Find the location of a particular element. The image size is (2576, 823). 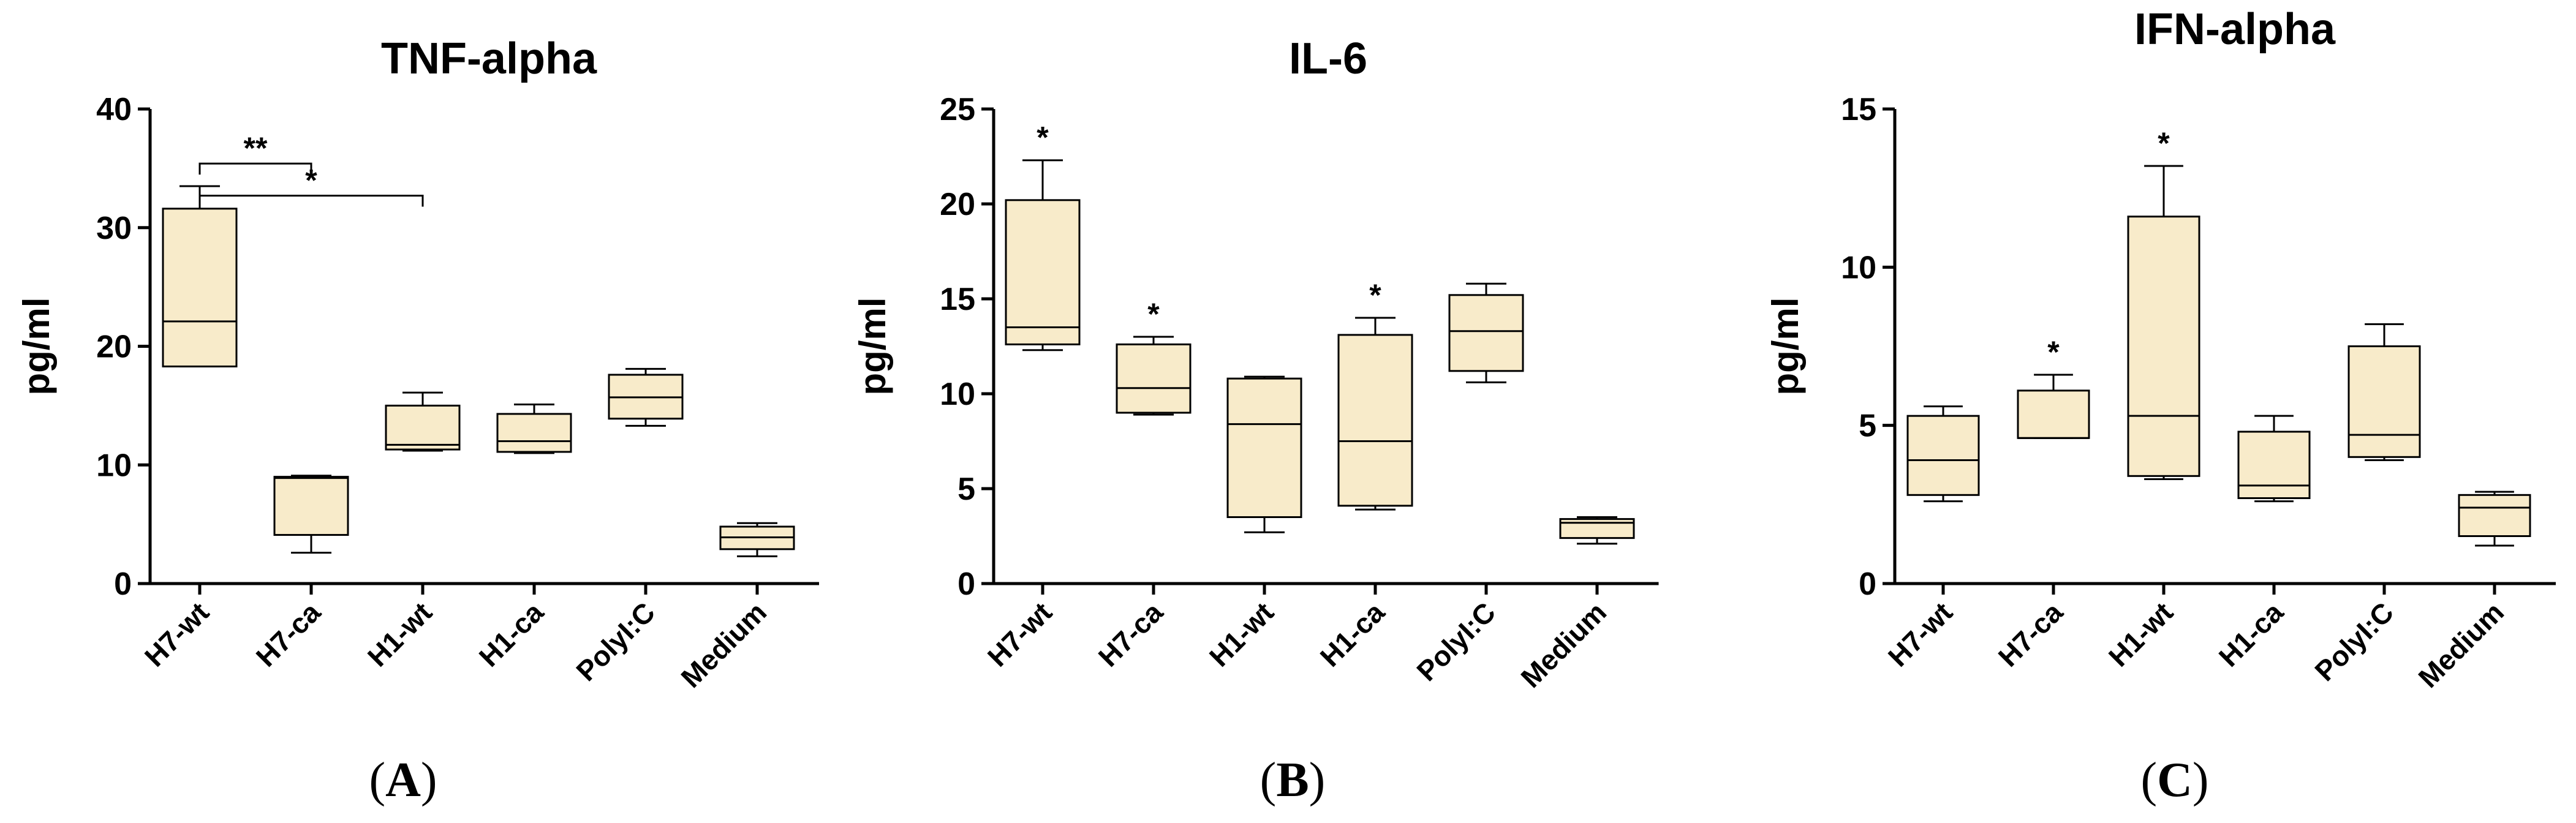

y-tick-label: 30 is located at coordinates (114, 228).